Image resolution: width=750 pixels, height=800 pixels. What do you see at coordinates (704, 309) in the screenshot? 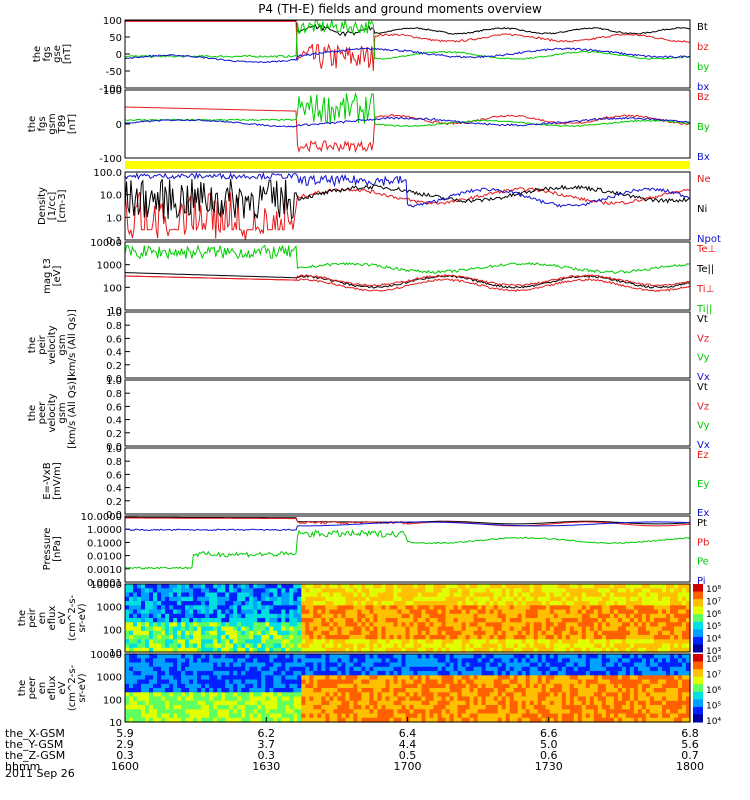
I see `legend-entry: Ti||` at bounding box center [704, 309].